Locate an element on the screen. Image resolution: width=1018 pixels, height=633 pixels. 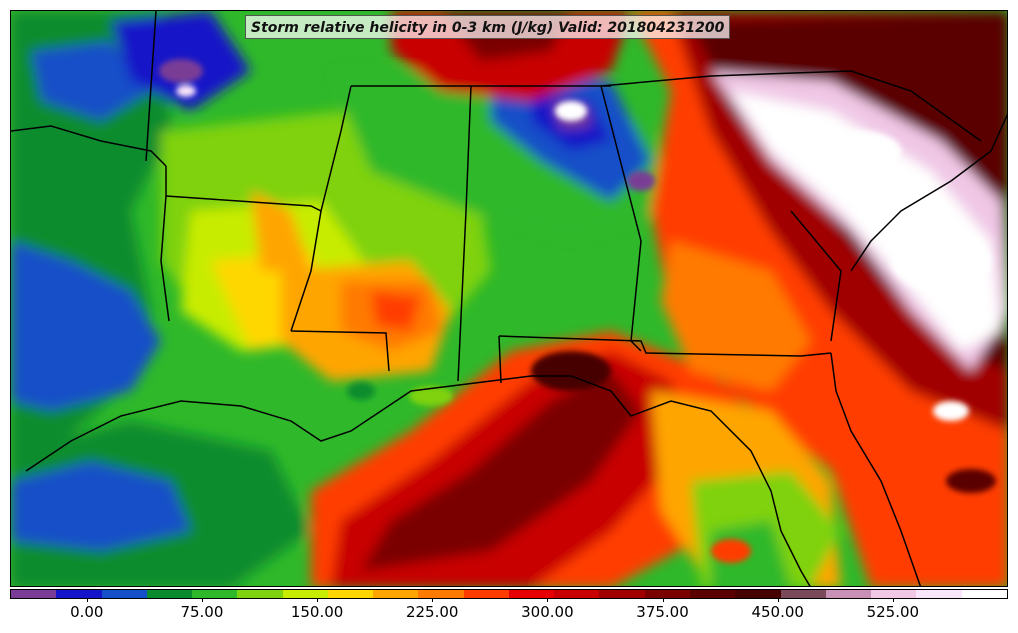
east-coastline is located at coordinates (928, 192).